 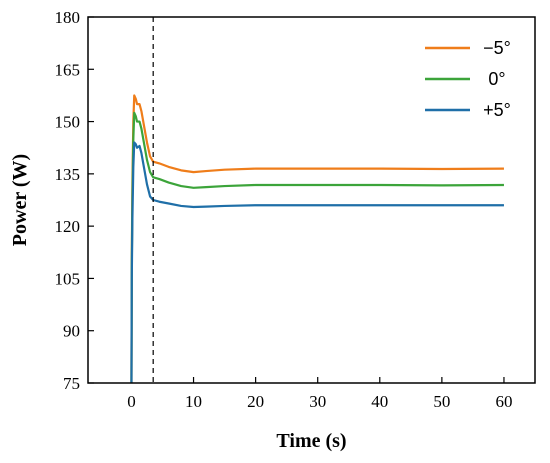 What do you see at coordinates (379, 401) in the screenshot?
I see `x-tick-label: 40` at bounding box center [379, 401].